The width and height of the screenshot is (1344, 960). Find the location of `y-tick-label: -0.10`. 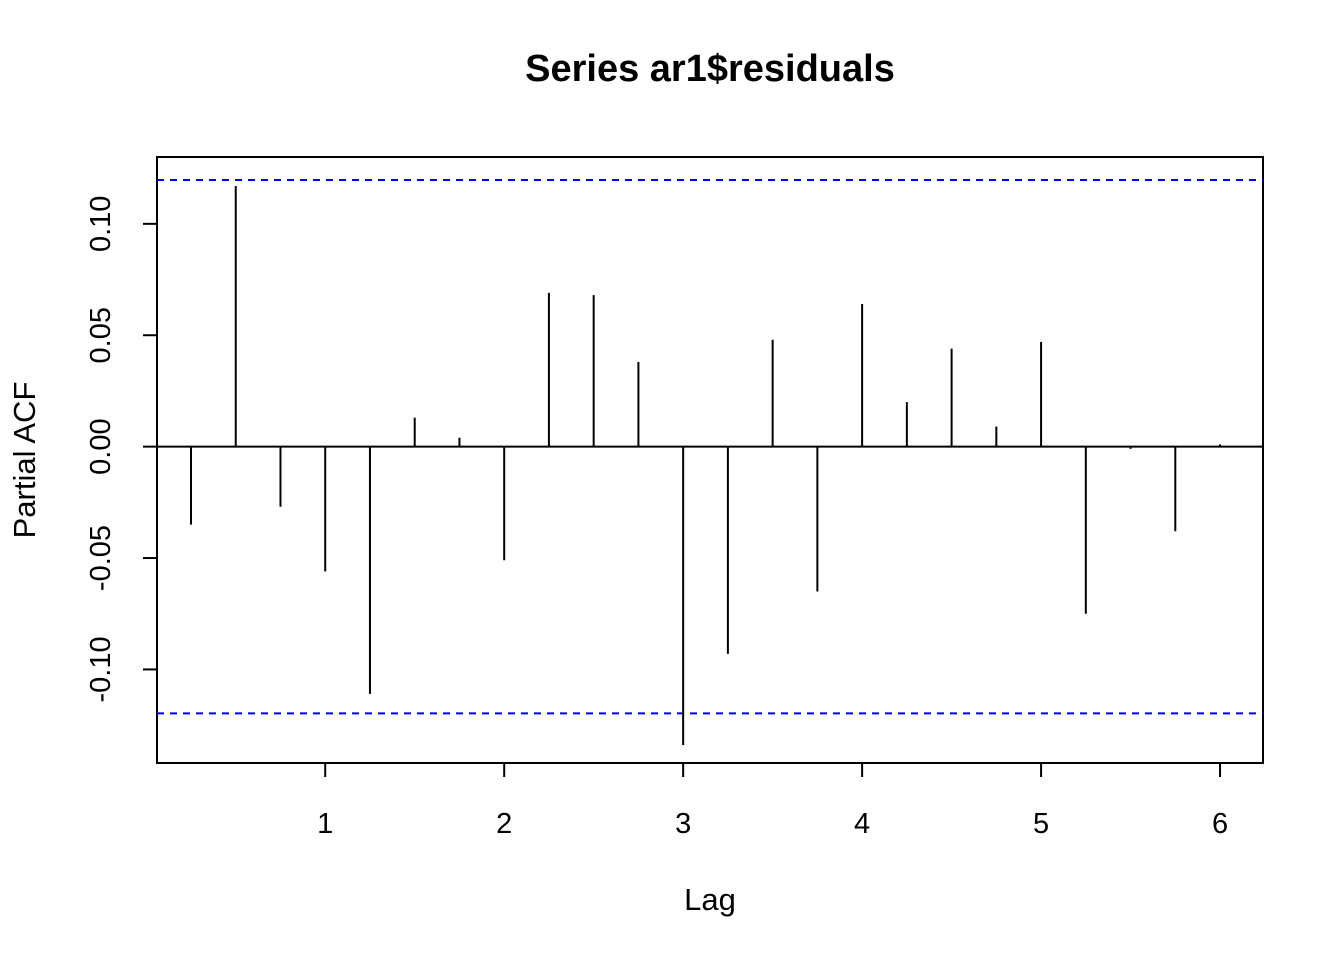

y-tick-label: -0.10 is located at coordinates (101, 669).